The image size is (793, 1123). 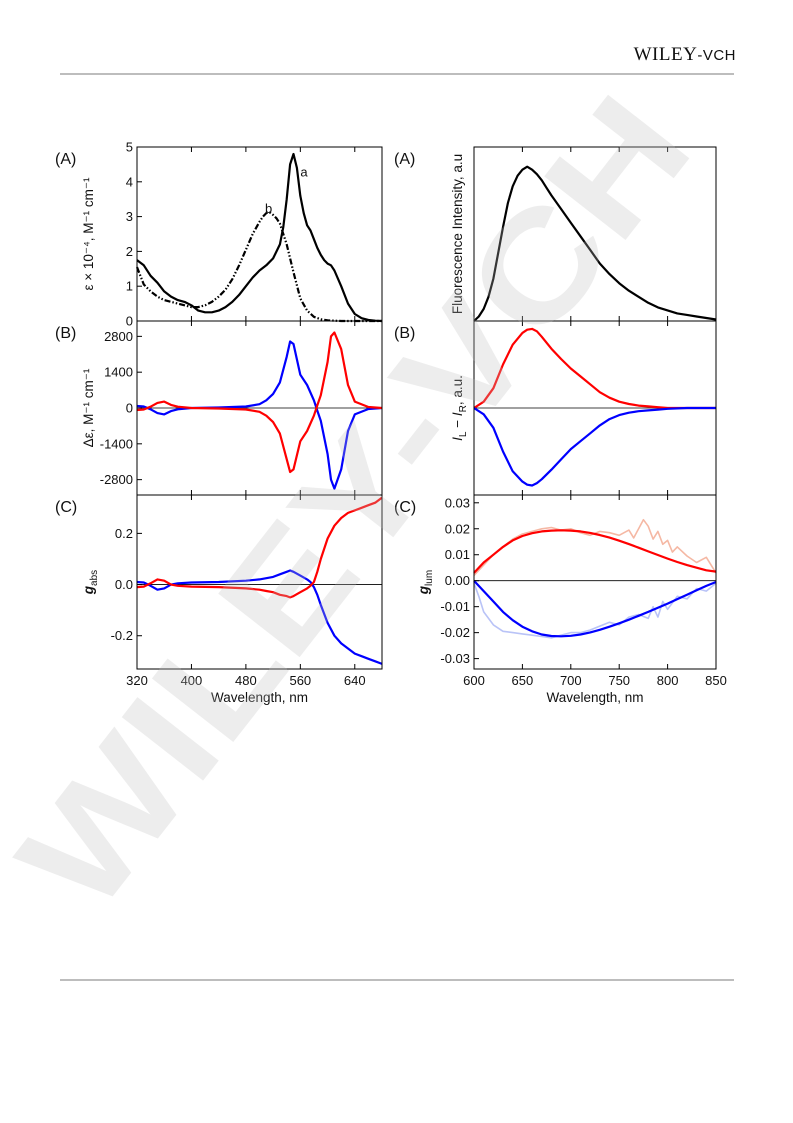 I want to click on x-tick-label: 700, so click(x=571, y=680).